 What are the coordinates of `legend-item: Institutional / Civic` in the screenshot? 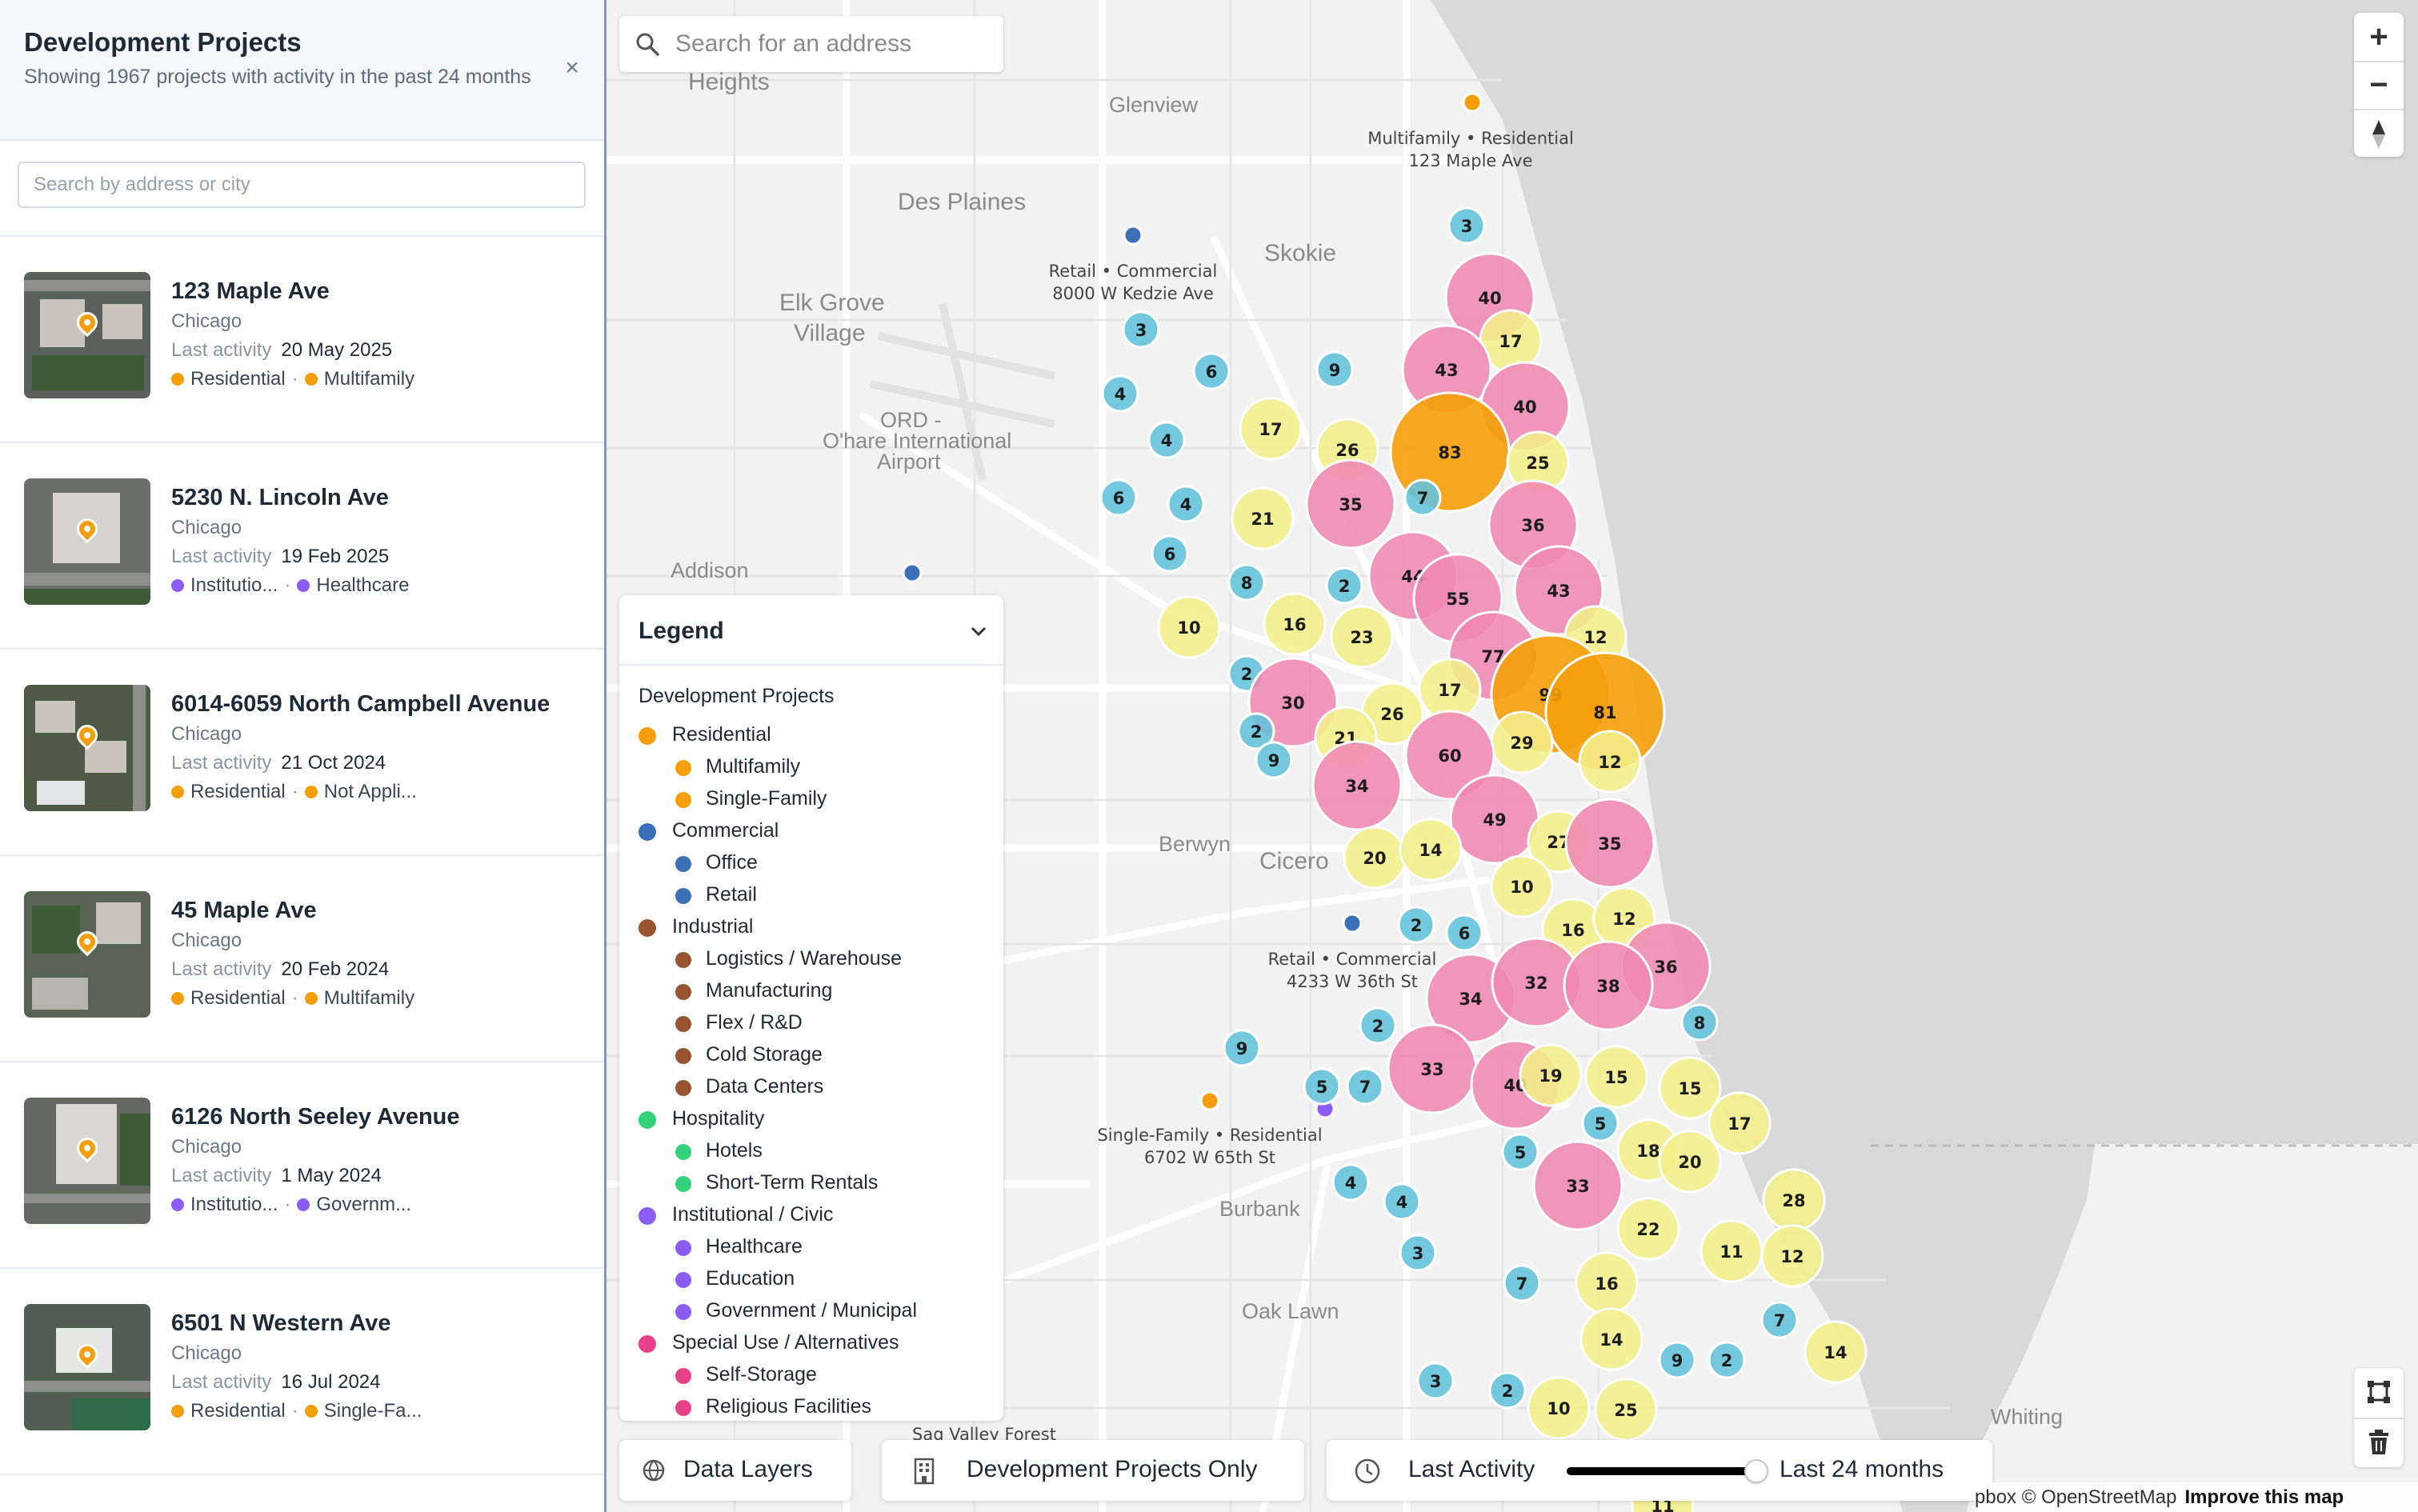 It's located at (811, 1216).